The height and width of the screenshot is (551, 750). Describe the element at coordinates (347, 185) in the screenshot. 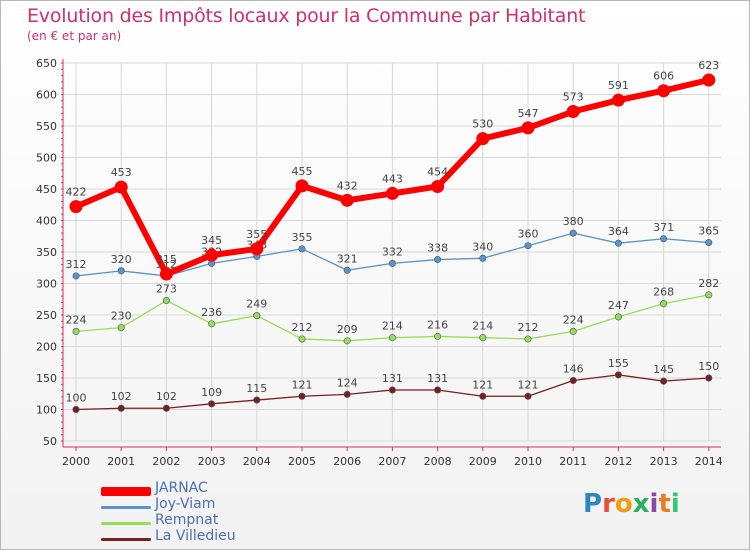

I see `data-label-jarnac: 432` at that location.